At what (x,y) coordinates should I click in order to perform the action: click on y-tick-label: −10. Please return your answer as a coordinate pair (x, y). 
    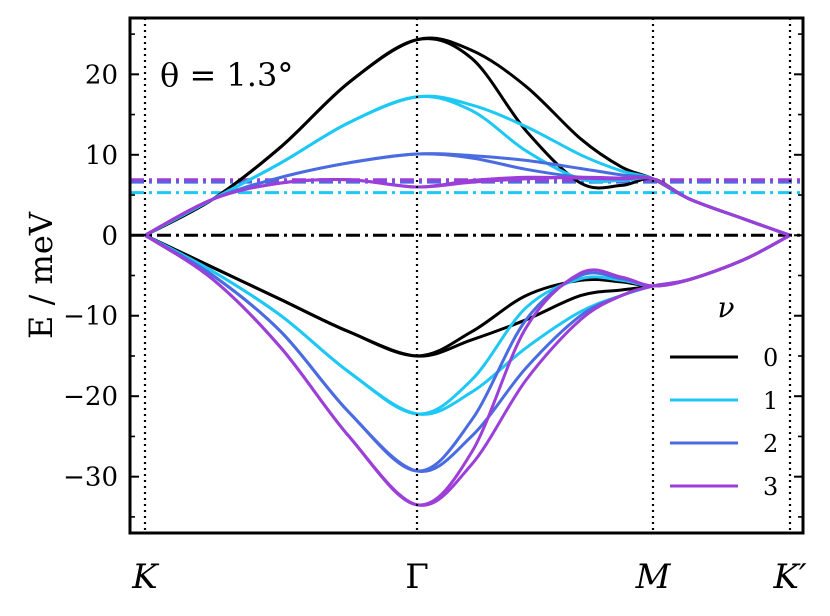
    Looking at the image, I should click on (90, 317).